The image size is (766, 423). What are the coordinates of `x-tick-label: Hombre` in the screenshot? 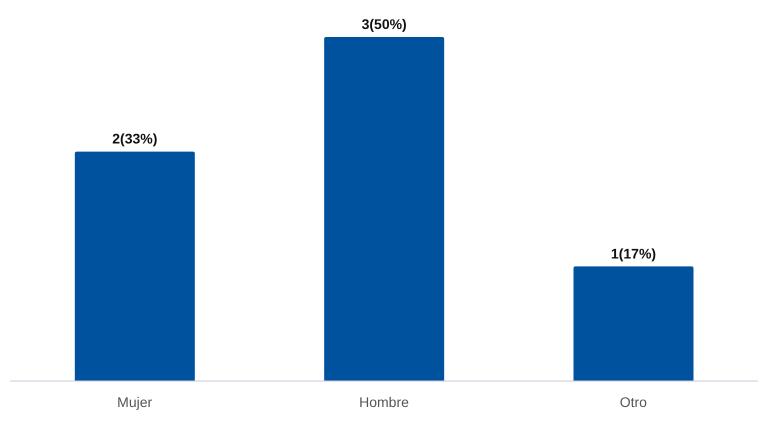 It's located at (384, 402).